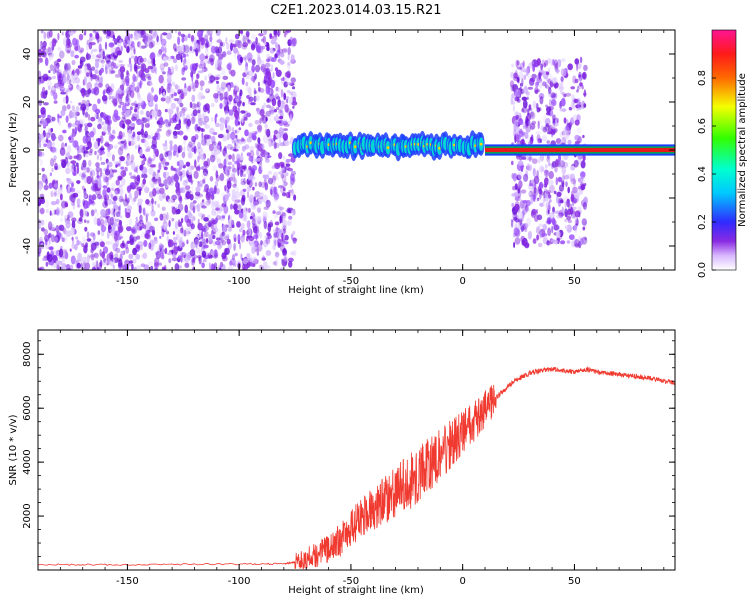  What do you see at coordinates (574, 281) in the screenshot?
I see `spectrogram-x-tick-label: 50` at bounding box center [574, 281].